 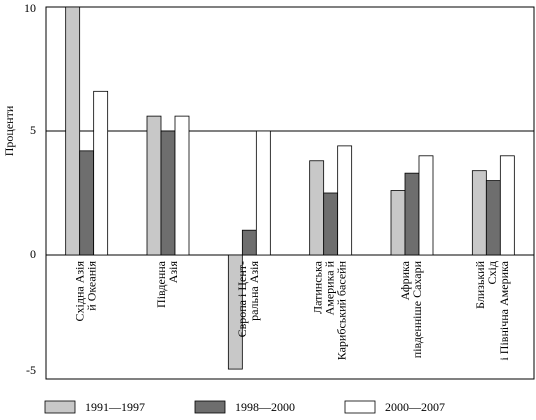 I want to click on x-tick-label: Карибський басейн, so click(x=341, y=310).